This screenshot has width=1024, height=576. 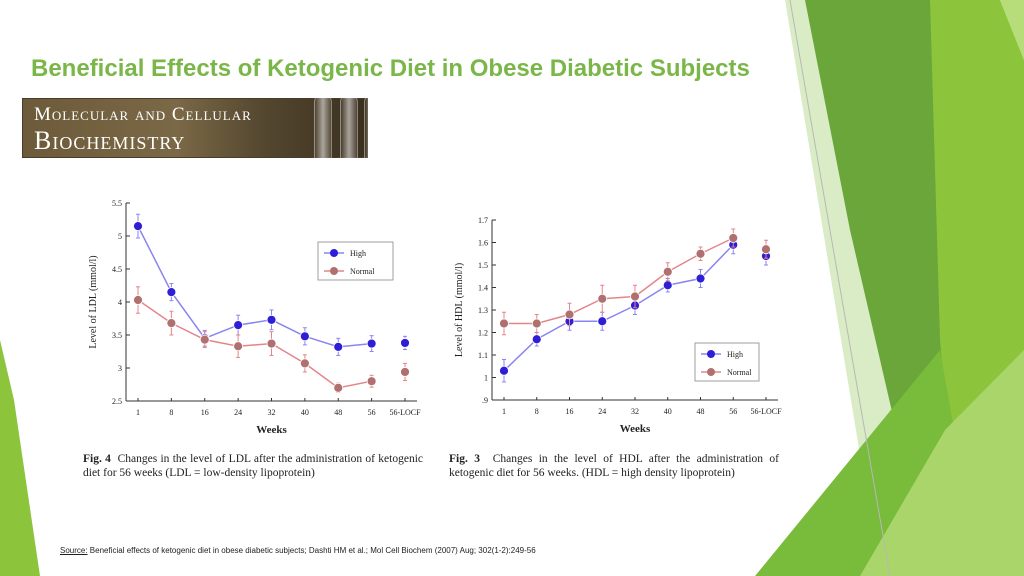 What do you see at coordinates (405, 412) in the screenshot?
I see `ldl-x-tick-label: 56-LOCF` at bounding box center [405, 412].